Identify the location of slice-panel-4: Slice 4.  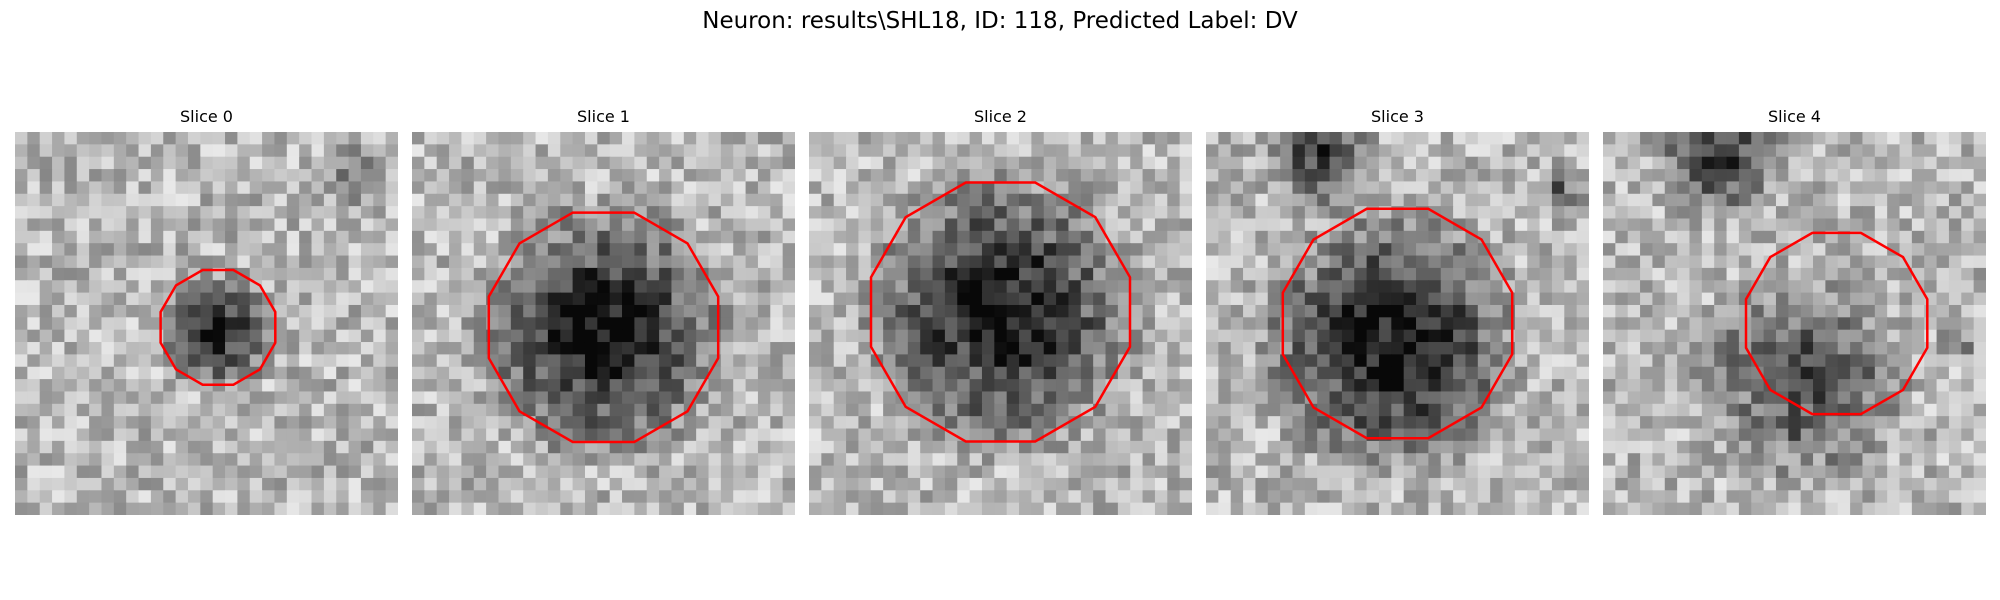
(1794, 310).